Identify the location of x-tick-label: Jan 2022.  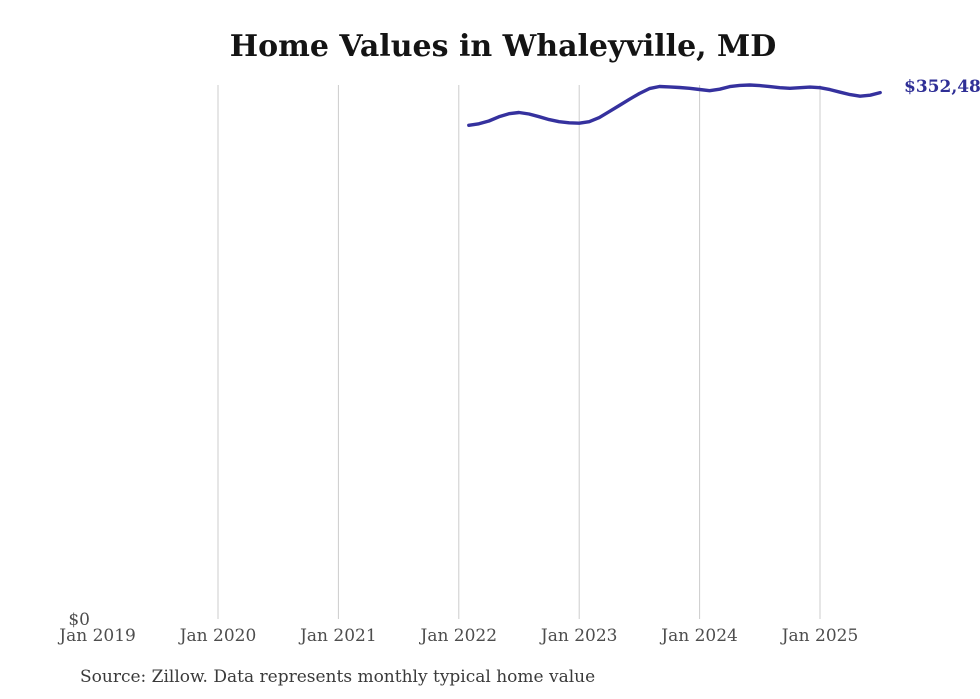
(458, 636).